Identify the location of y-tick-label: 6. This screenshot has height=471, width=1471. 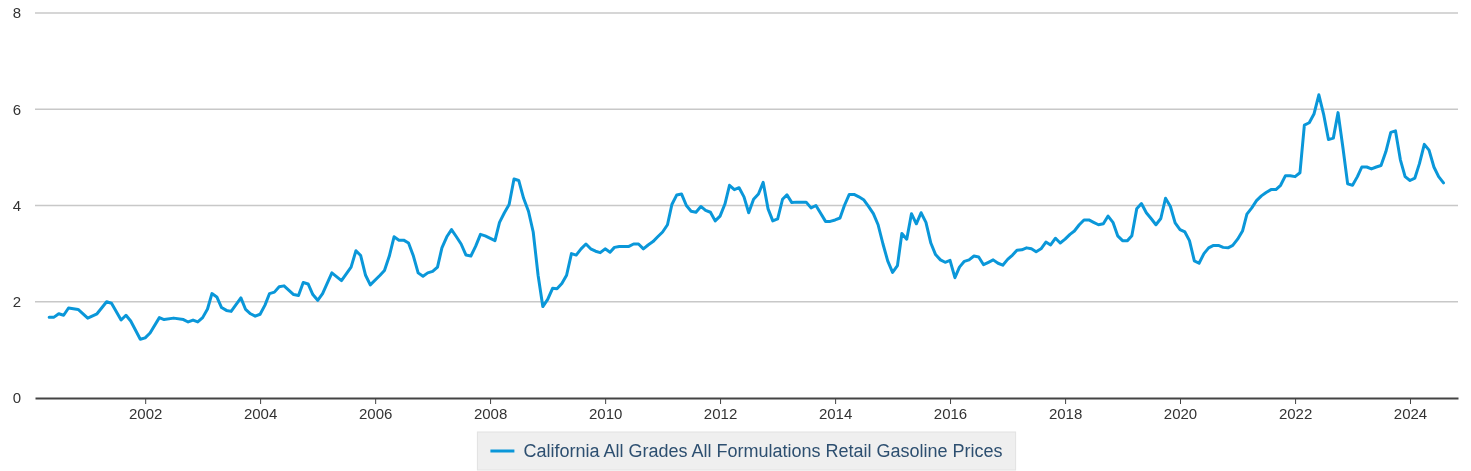
(16, 109).